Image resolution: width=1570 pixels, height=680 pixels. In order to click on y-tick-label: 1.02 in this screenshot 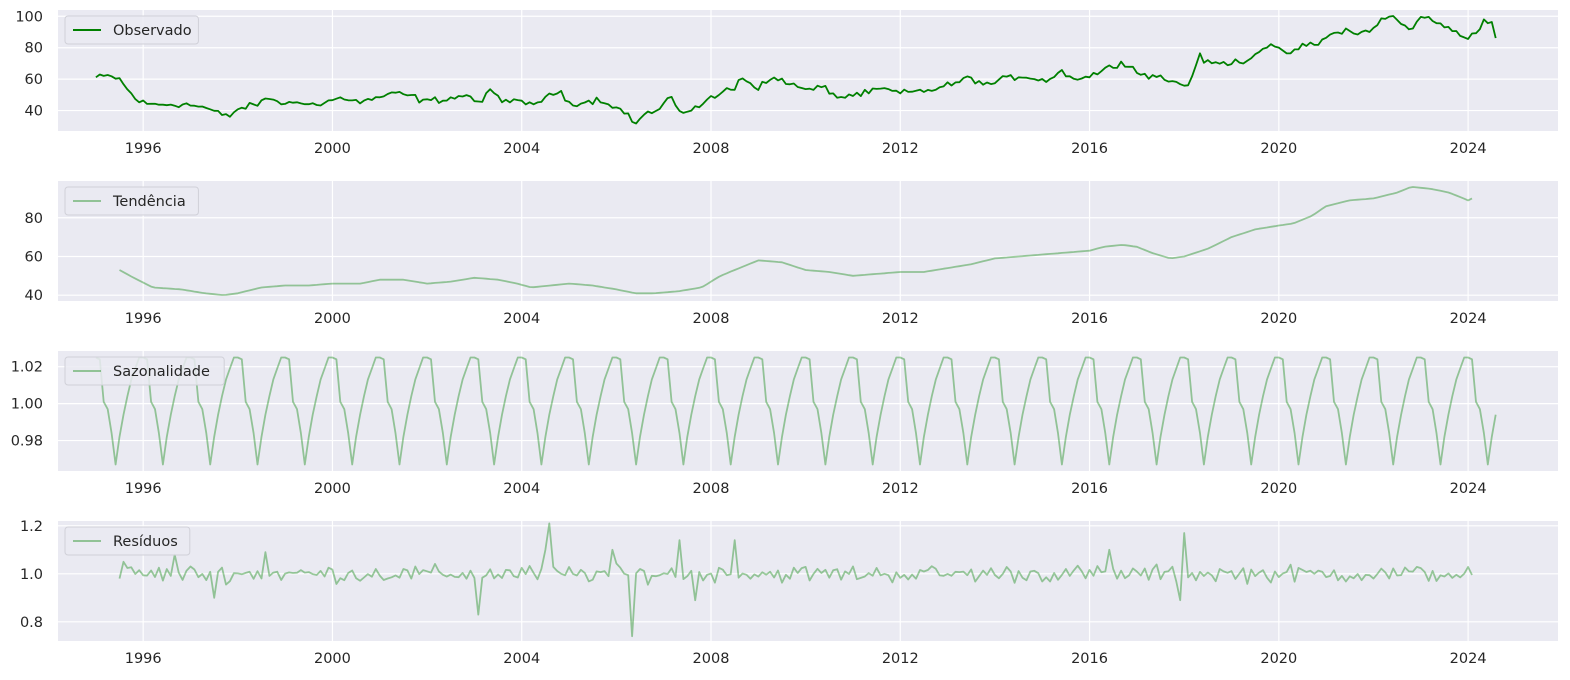, I will do `click(27, 368)`.